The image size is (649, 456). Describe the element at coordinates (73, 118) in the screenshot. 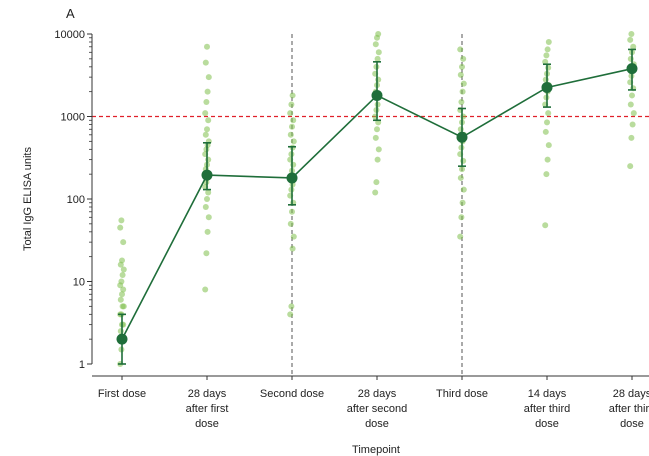

I see `y-tick-label: 1000` at that location.